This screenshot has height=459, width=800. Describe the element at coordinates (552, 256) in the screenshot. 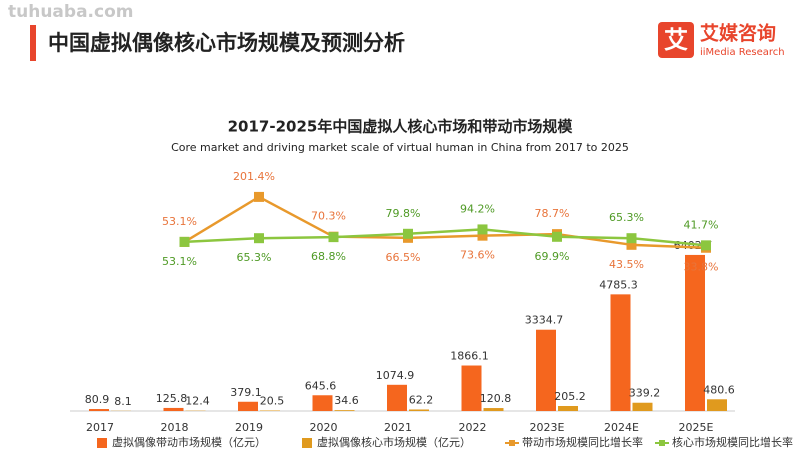

I see `line-value-label: 69.9%` at that location.